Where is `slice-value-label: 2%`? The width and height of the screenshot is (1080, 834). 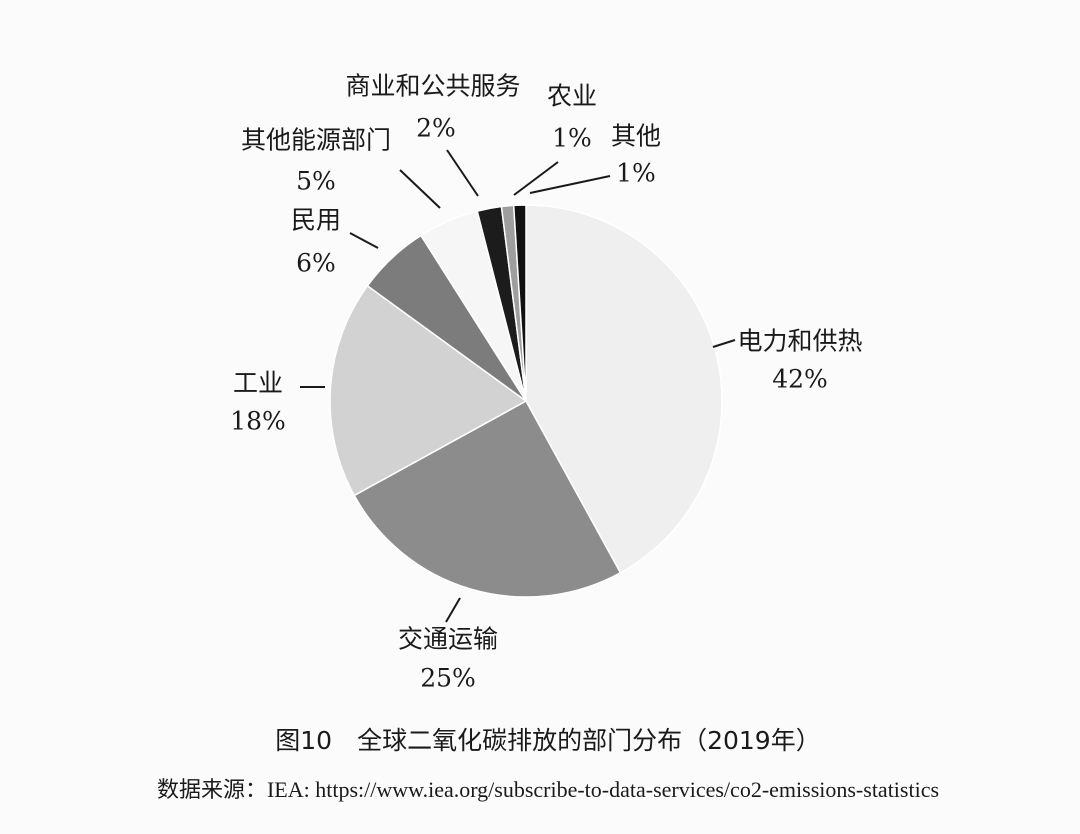 slice-value-label: 2% is located at coordinates (436, 128).